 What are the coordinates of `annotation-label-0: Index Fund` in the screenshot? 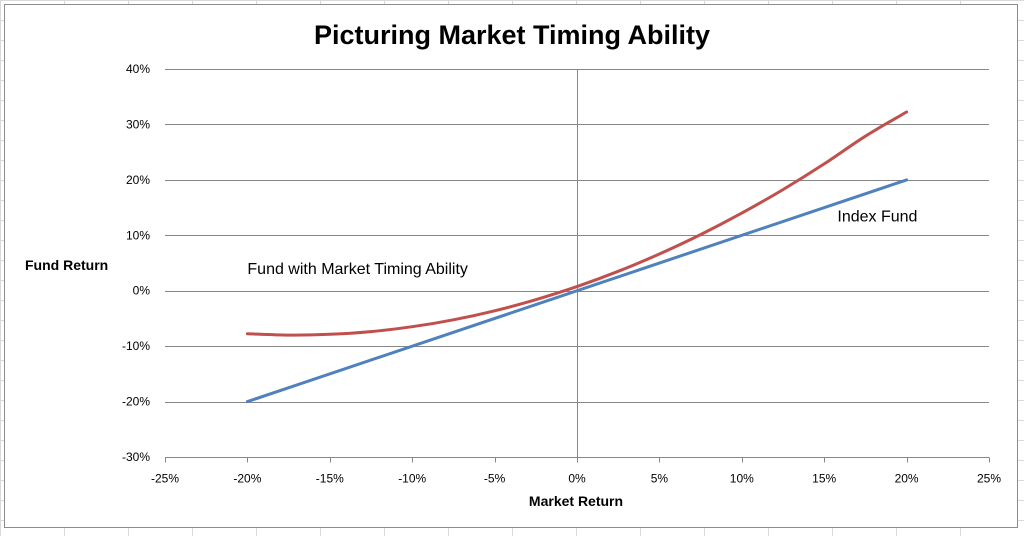 It's located at (877, 216).